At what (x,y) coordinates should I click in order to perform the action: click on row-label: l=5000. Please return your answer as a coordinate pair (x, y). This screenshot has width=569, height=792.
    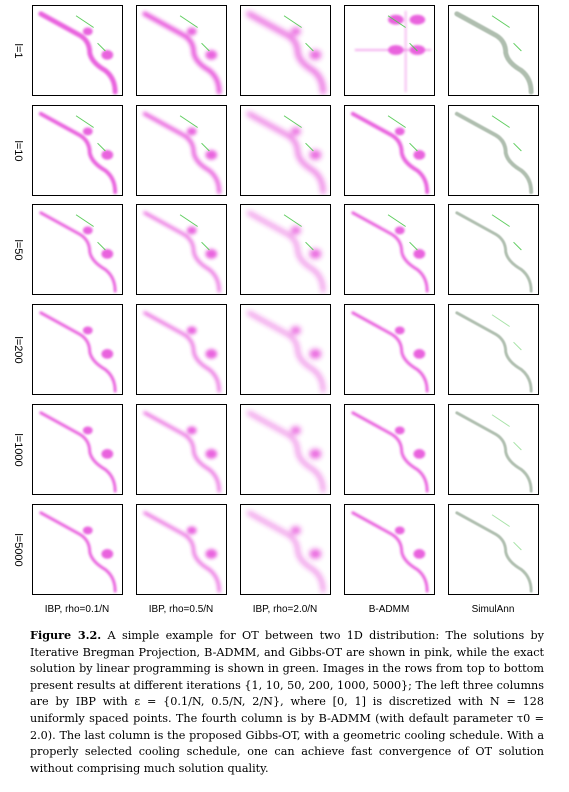
    Looking at the image, I should click on (18, 550).